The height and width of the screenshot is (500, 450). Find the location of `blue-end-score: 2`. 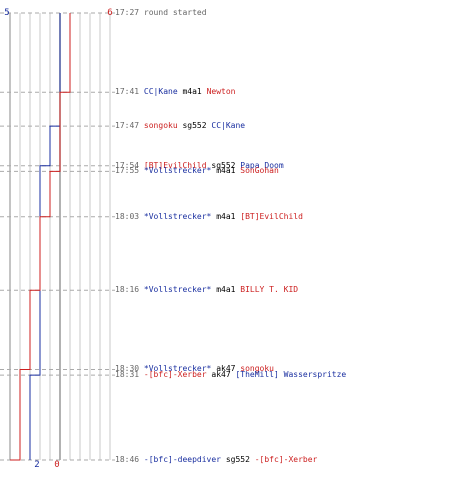

blue-end-score: 2 is located at coordinates (36, 465).